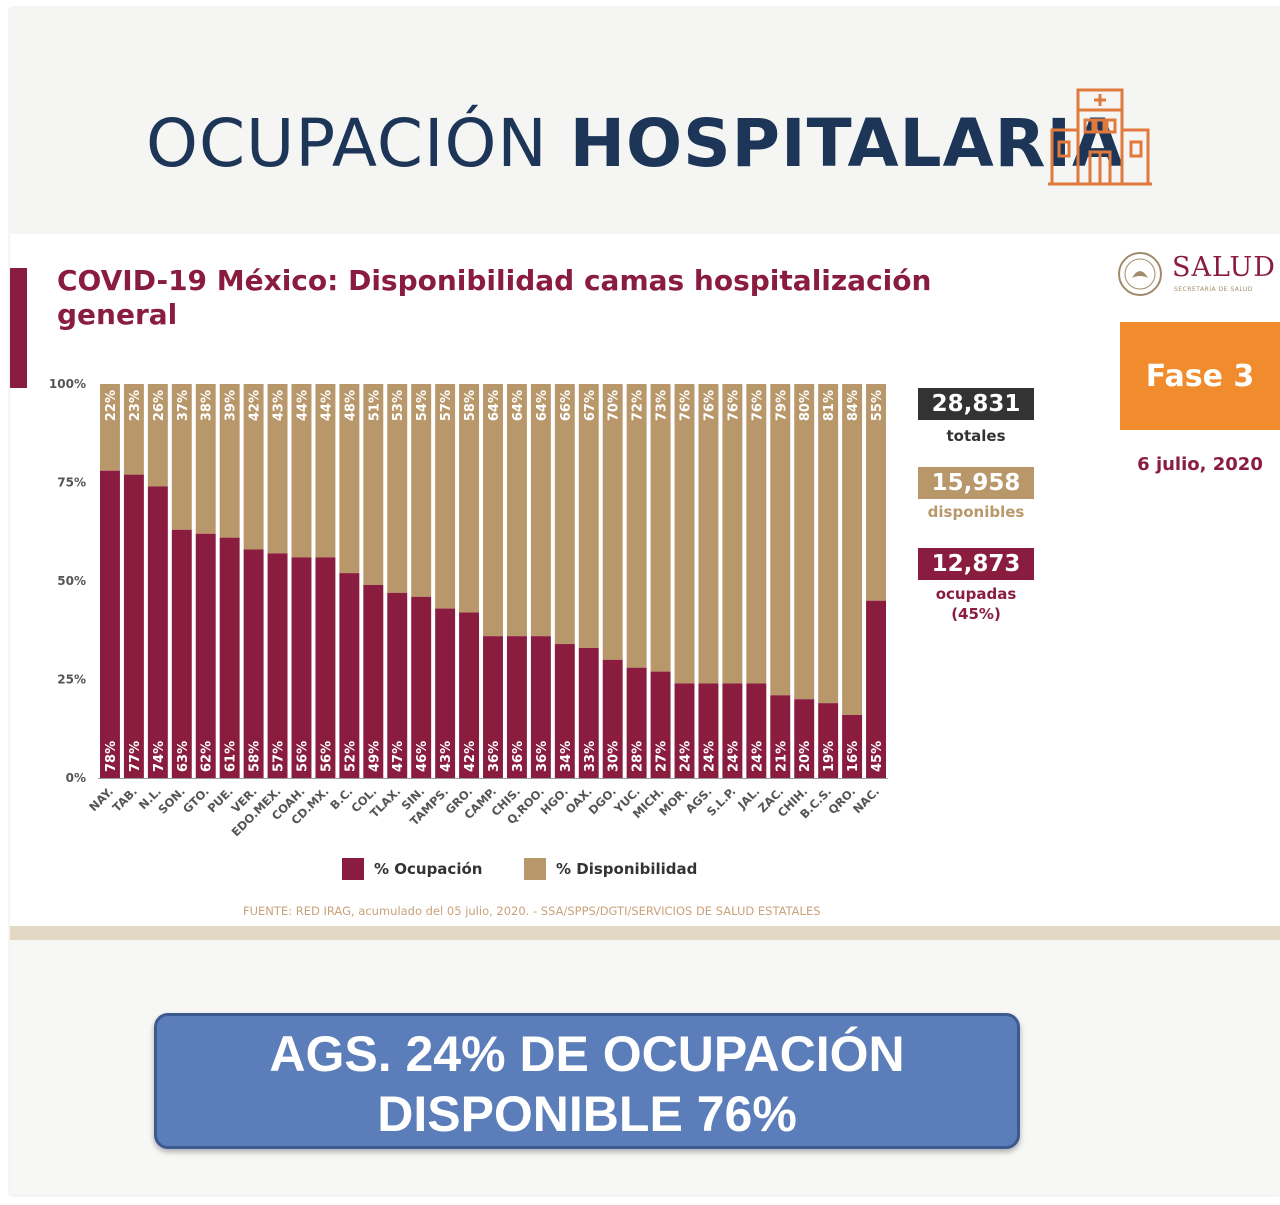  Describe the element at coordinates (1140, 274) in the screenshot. I see `eagle-seal-icon` at that location.